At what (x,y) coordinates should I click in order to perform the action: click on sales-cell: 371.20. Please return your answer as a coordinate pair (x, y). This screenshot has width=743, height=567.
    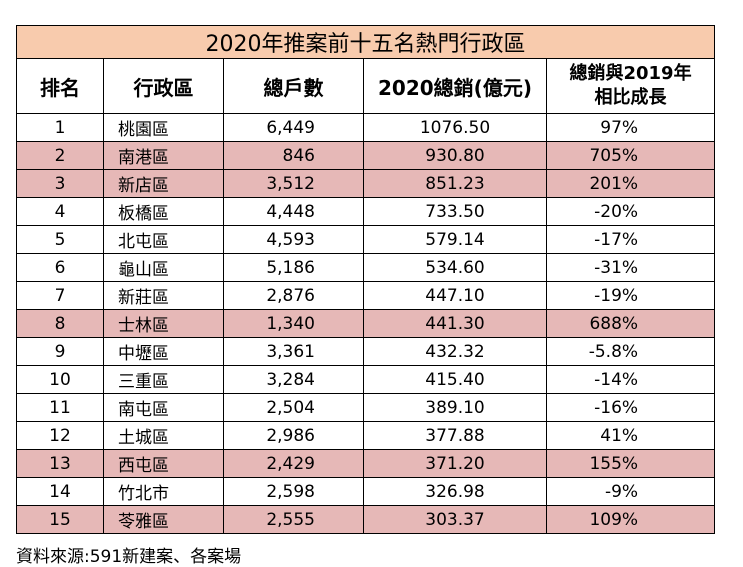
    Looking at the image, I should click on (455, 463).